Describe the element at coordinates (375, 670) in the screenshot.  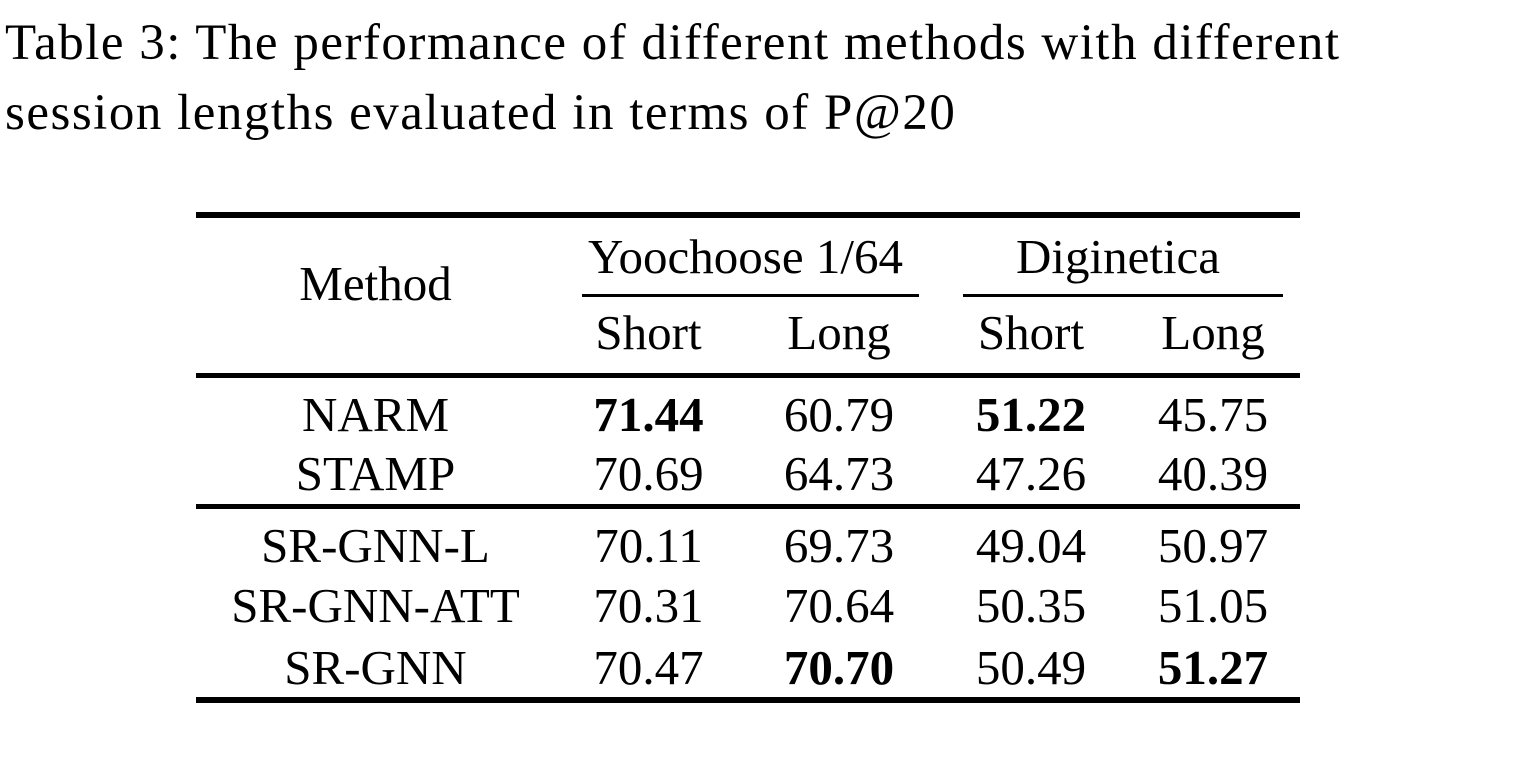
I see `row-label: SR-GNN` at that location.